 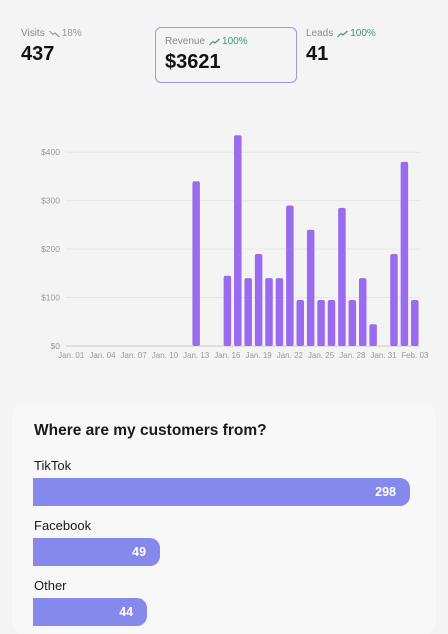 I want to click on x-tick-label: Jan. 01, so click(x=71, y=355).